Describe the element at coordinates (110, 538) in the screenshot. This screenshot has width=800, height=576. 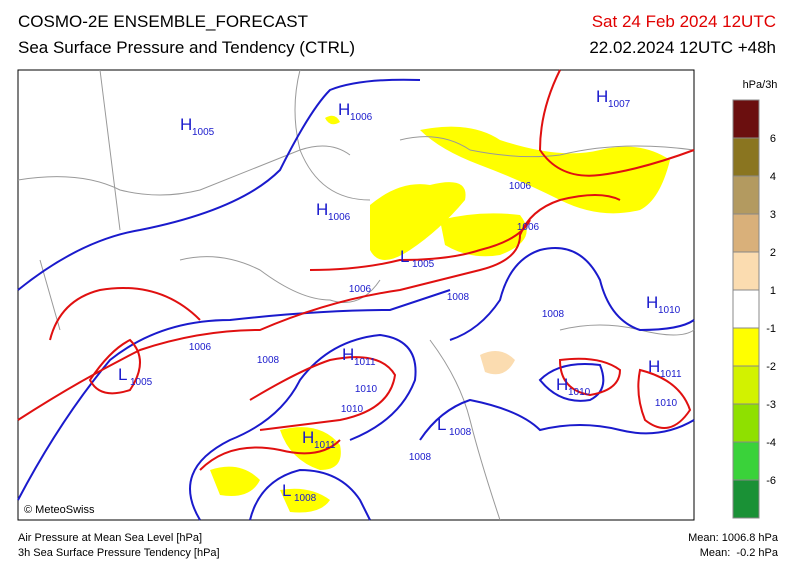
I see `footer-line1: Air Pressure at Mean Sea Level [hPa]` at that location.